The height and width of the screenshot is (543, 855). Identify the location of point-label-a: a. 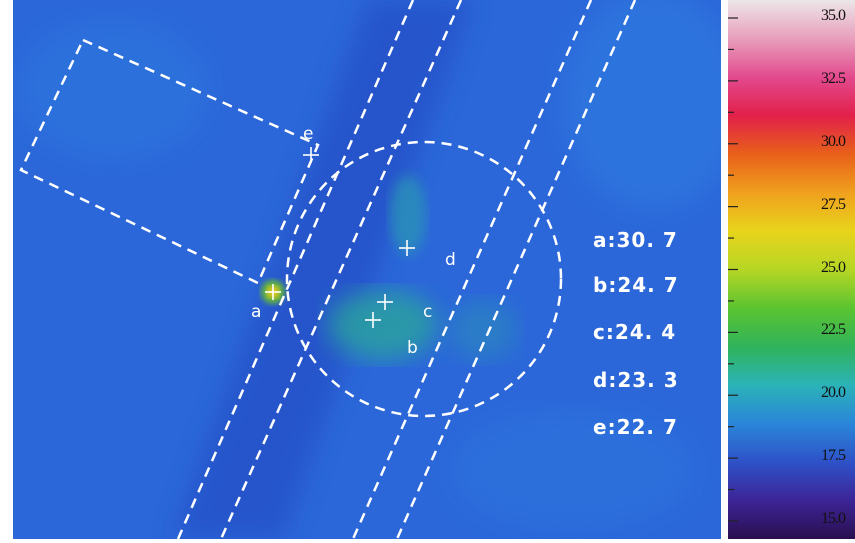
(256, 312).